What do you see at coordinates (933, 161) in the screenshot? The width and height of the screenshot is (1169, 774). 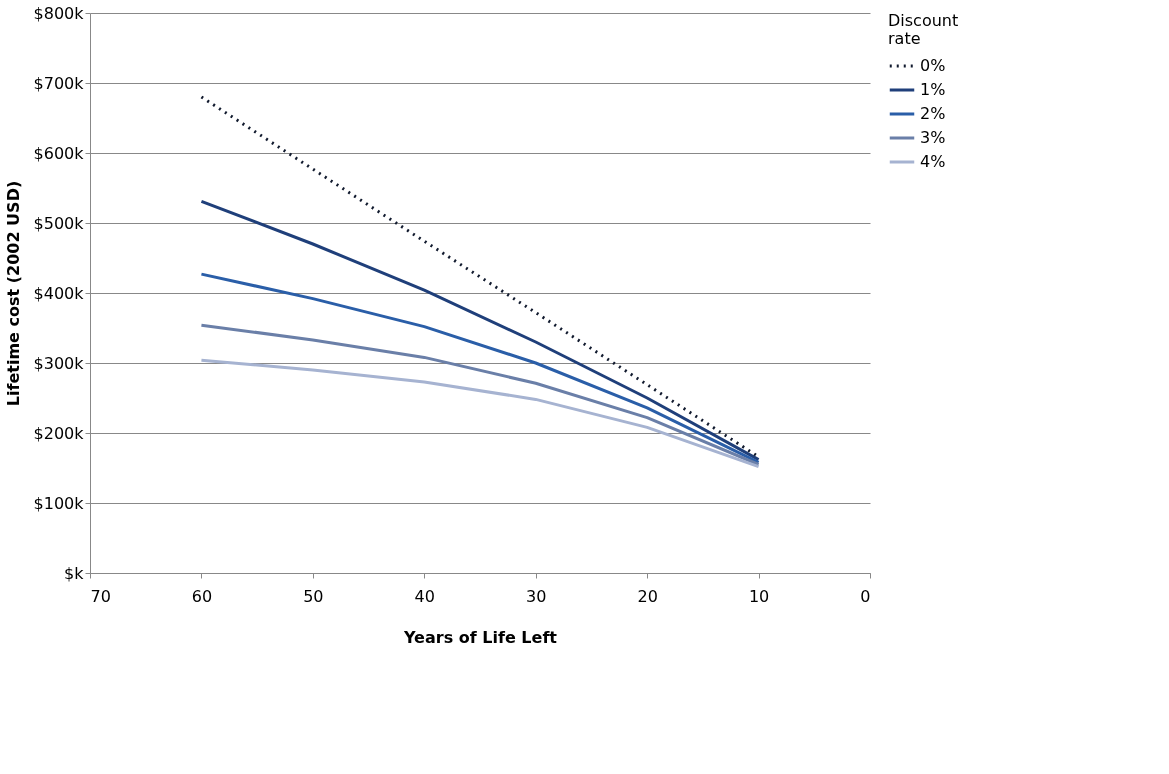 I see `legend-label: 4%` at bounding box center [933, 161].